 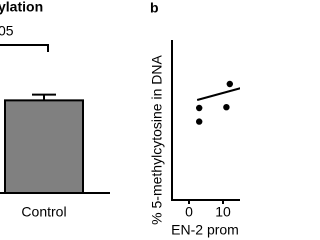 I want to click on significance-bracket, so click(x=24, y=48).